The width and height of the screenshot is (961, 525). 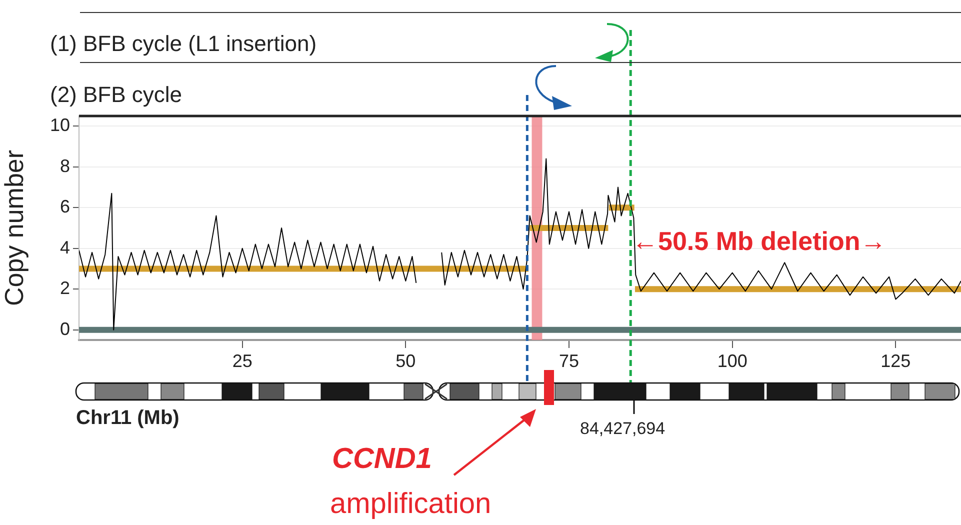 What do you see at coordinates (242, 360) in the screenshot?
I see `x-tick-label: 25` at bounding box center [242, 360].